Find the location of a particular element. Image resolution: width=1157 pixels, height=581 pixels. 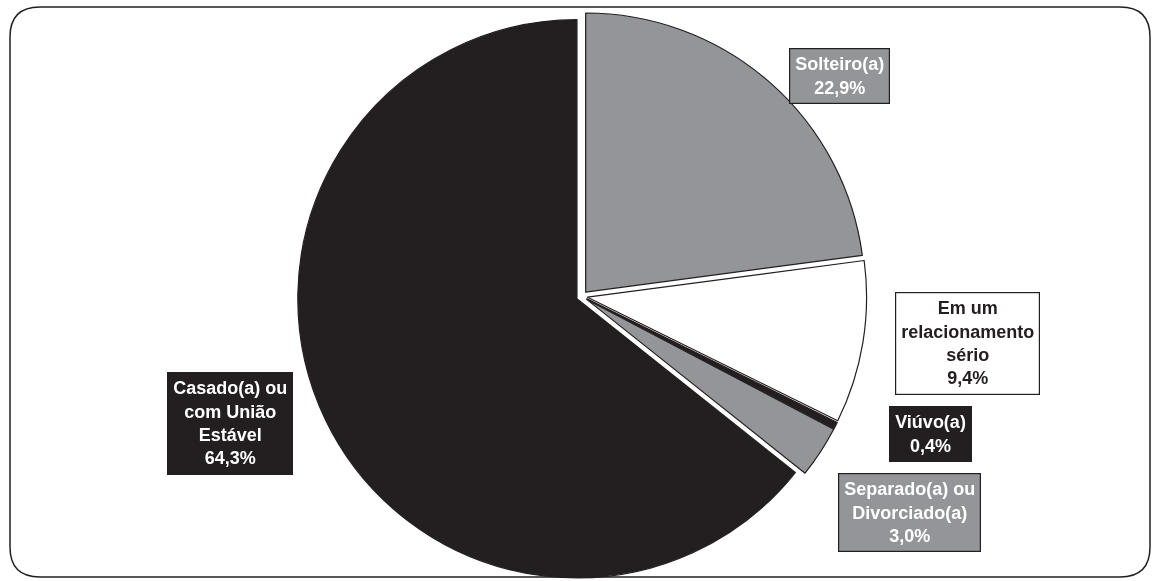

slice-label: Casado(a) ou com União Estável is located at coordinates (230, 411).